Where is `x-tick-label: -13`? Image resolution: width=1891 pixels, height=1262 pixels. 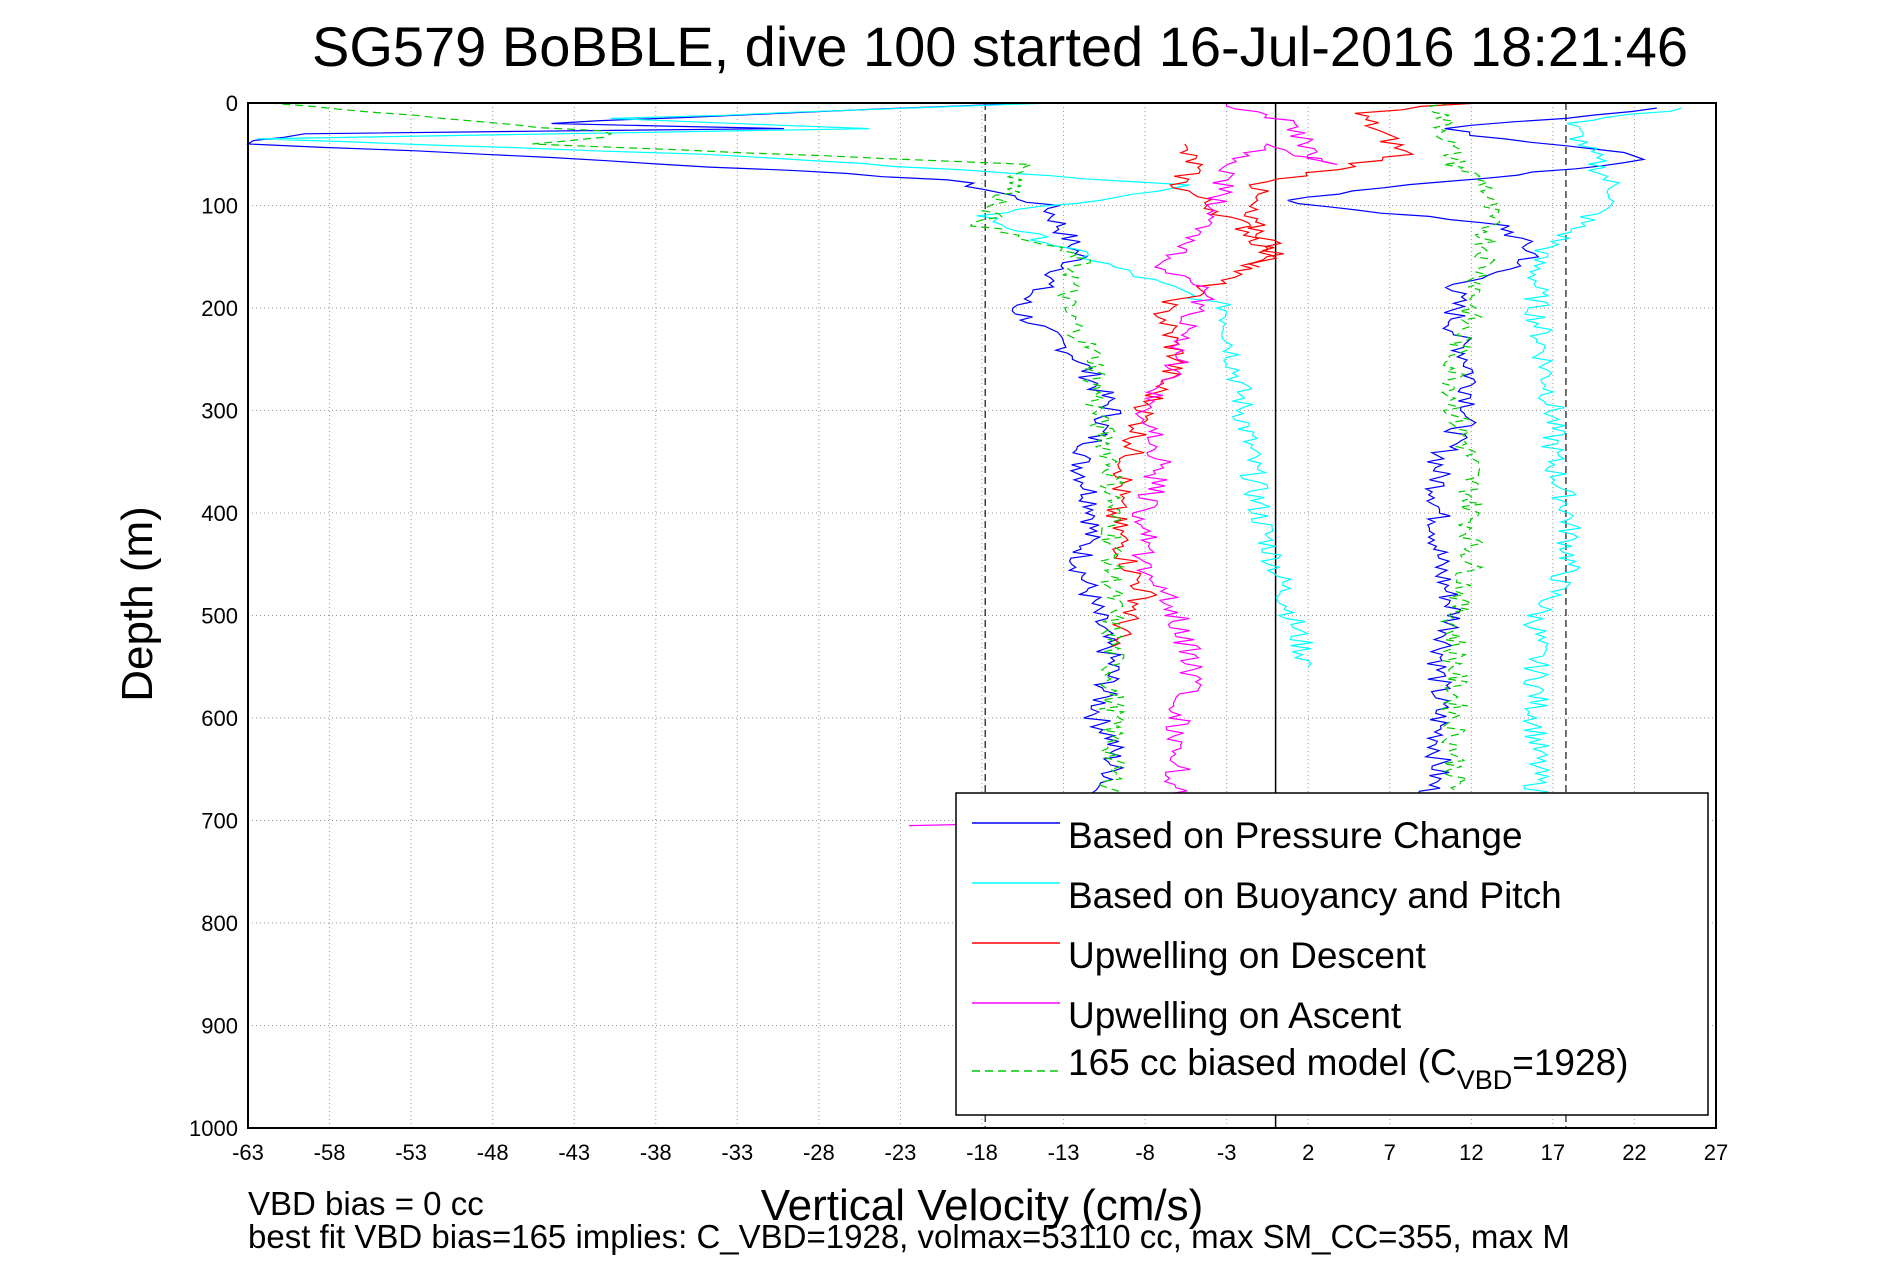 x-tick-label: -13 is located at coordinates (1064, 1152).